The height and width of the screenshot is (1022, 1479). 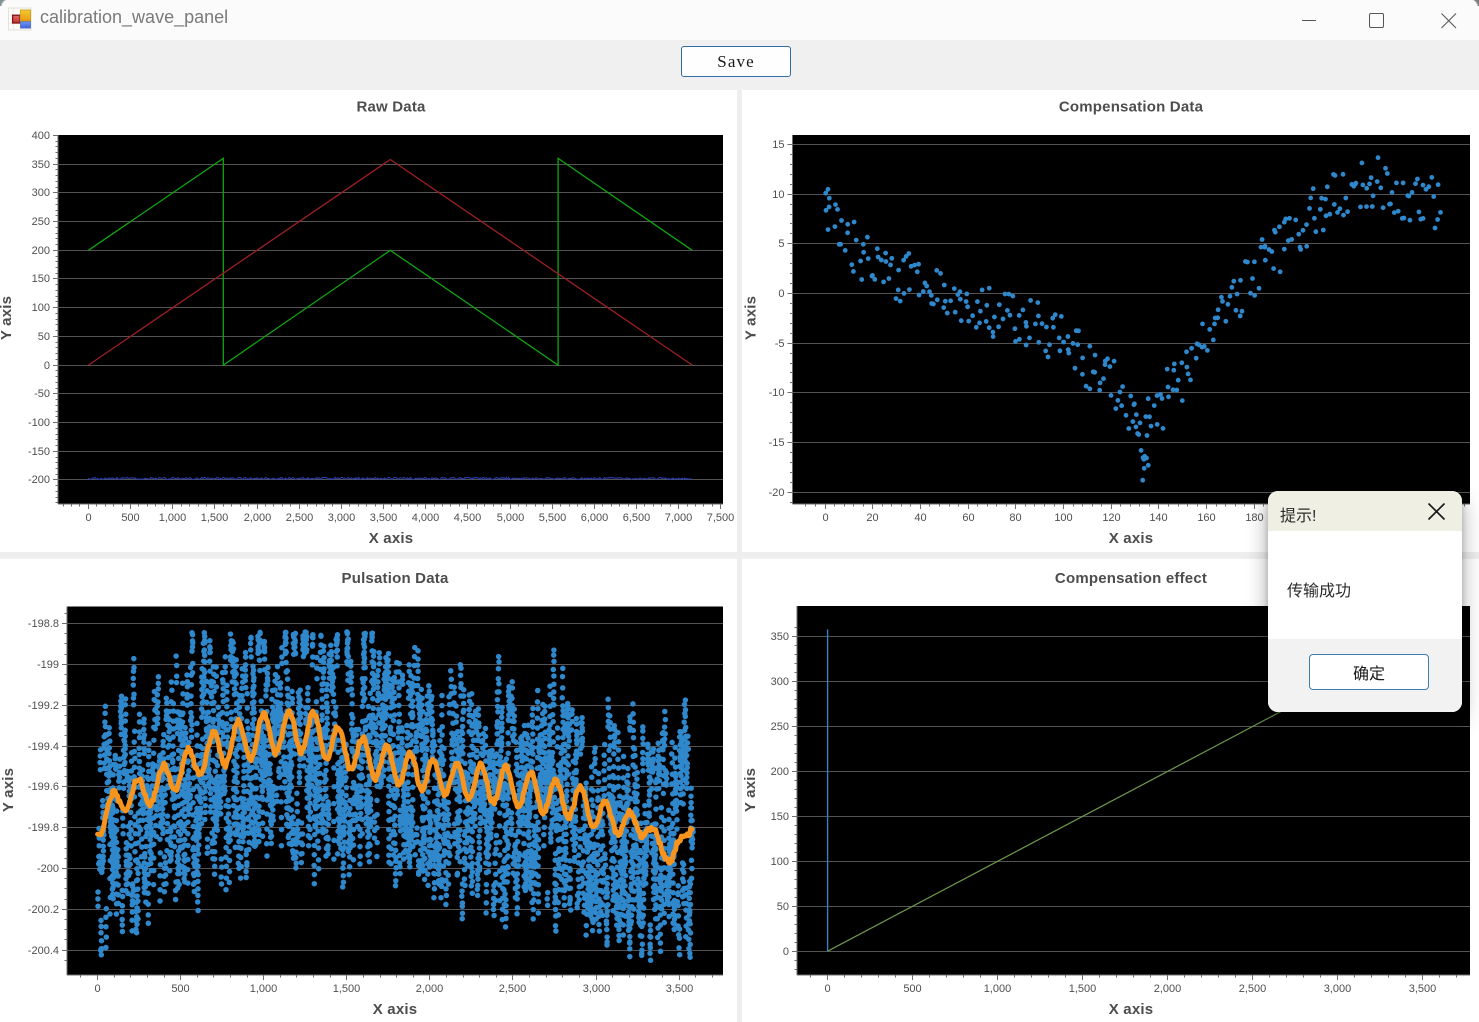 I want to click on svg-text: Raw Data, so click(x=391, y=107).